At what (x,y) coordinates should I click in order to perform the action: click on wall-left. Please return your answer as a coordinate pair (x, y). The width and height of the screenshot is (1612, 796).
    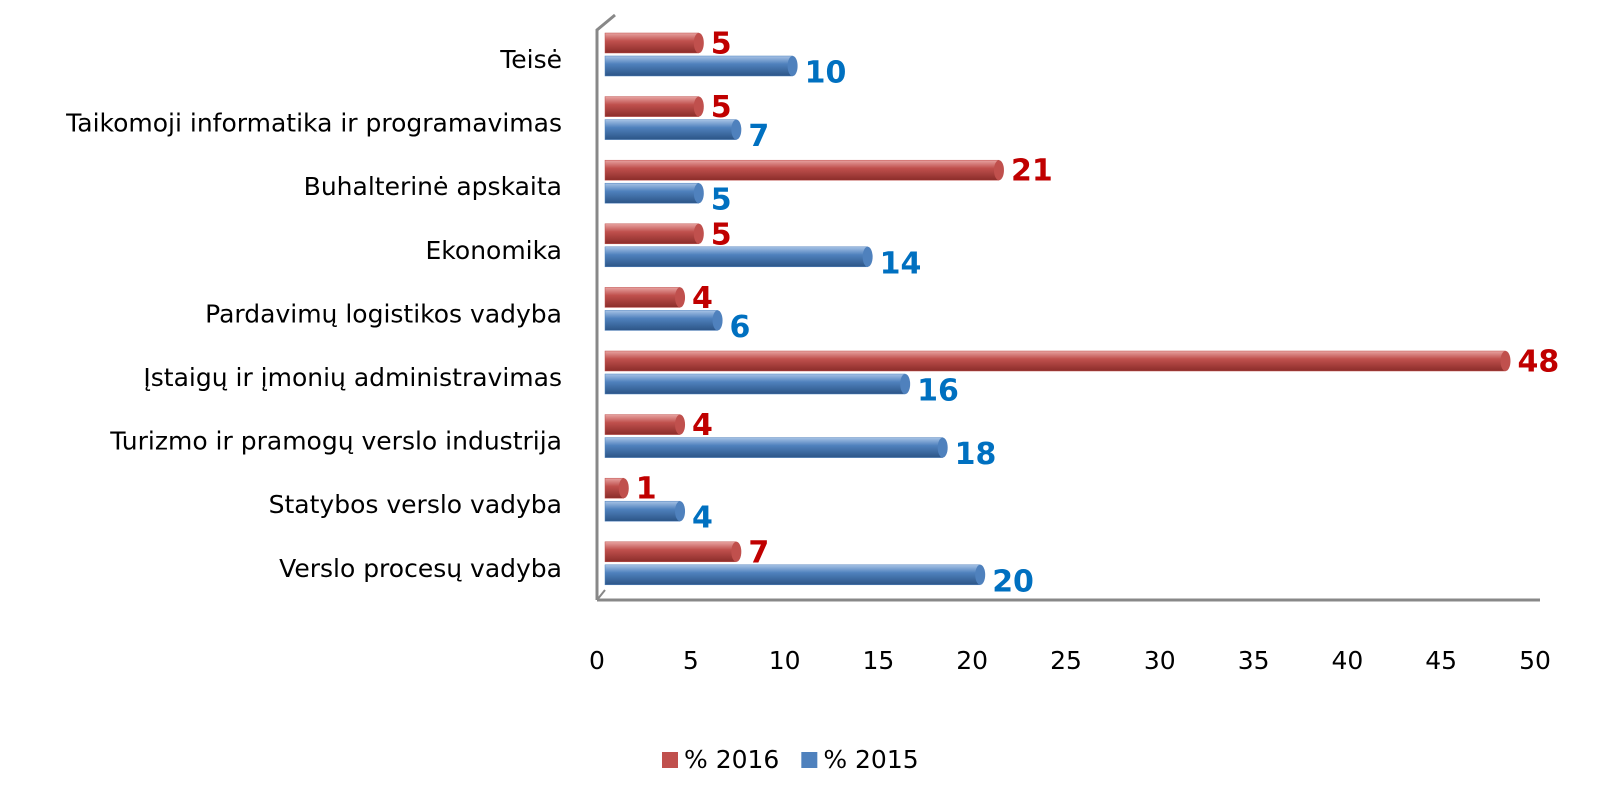
    Looking at the image, I should click on (605, 306).